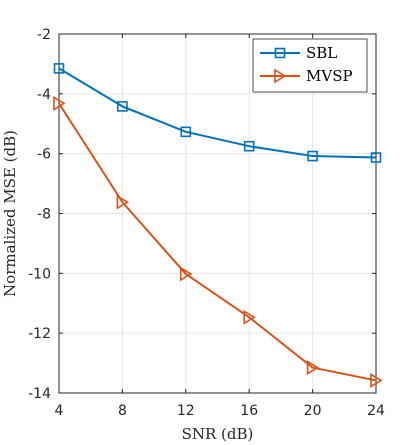 The image size is (415, 445). Describe the element at coordinates (249, 411) in the screenshot. I see `x-tick-label: 16` at that location.